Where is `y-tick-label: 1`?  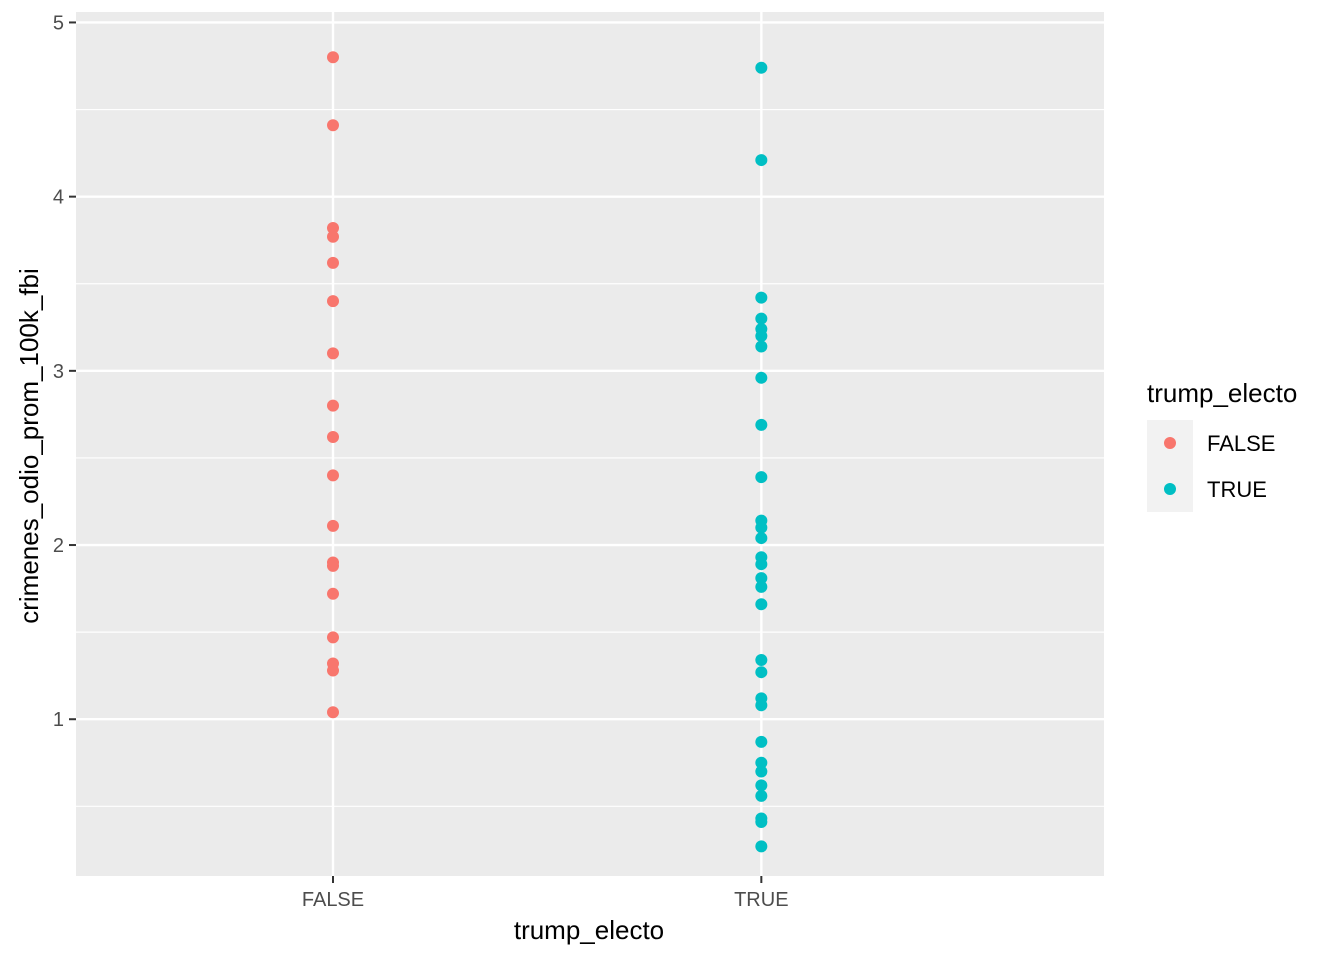
y-tick-label: 1 is located at coordinates (58, 720).